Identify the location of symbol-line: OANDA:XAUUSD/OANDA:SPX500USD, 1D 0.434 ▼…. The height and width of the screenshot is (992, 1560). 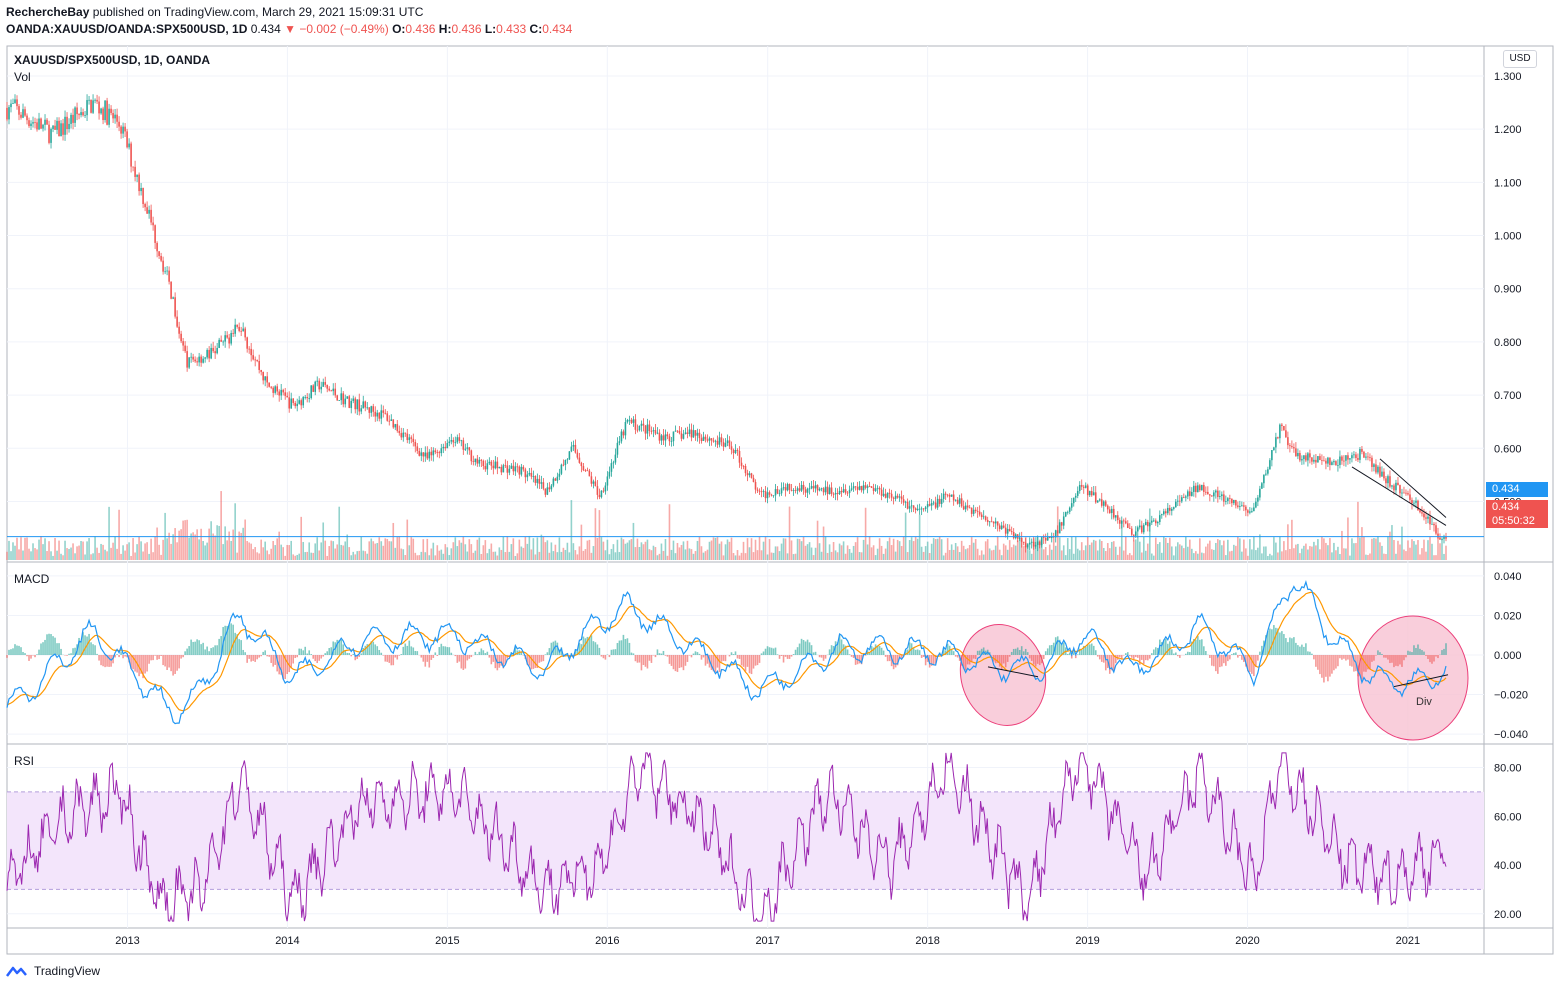
(289, 29).